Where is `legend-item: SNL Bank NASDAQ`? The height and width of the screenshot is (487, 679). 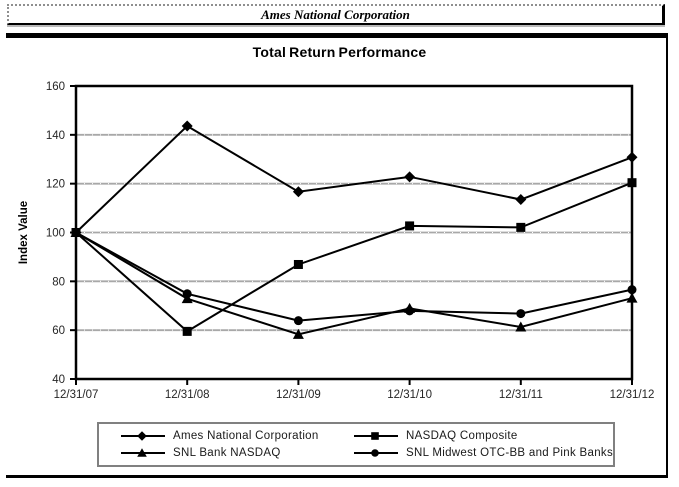 legend-item: SNL Bank NASDAQ is located at coordinates (237, 453).